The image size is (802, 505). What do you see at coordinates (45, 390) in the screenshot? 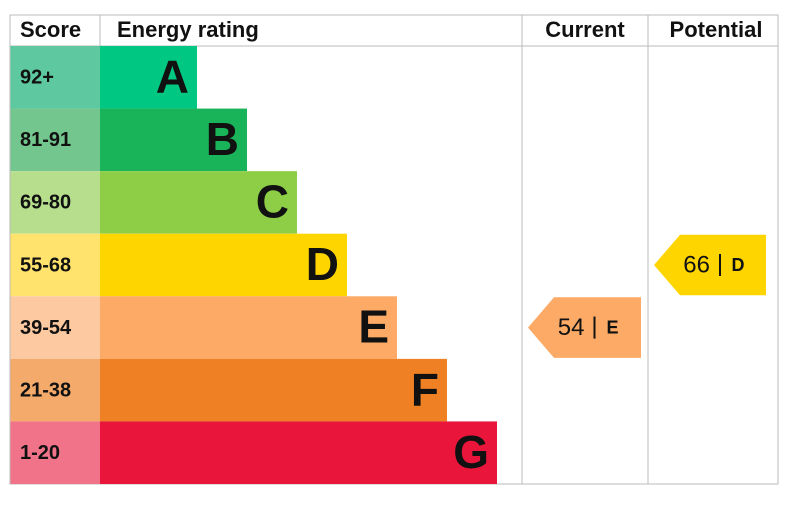
I see `score-range: 21-38` at bounding box center [45, 390].